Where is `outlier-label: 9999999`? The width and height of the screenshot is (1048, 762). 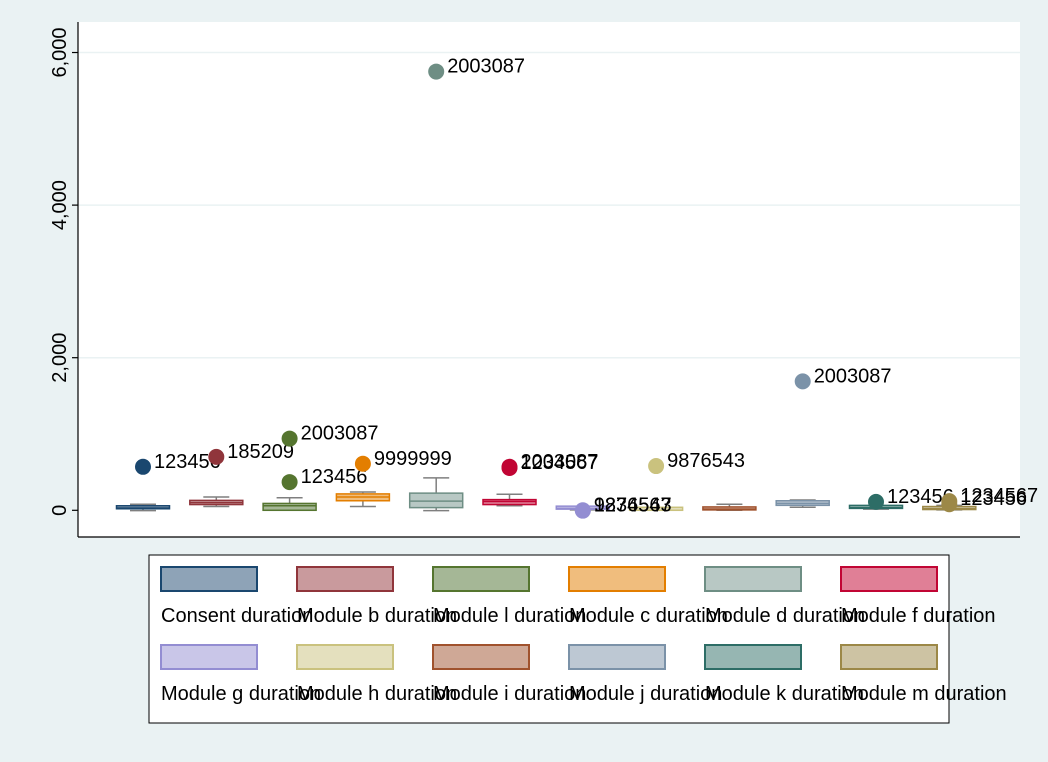
outlier-label: 9999999 is located at coordinates (413, 459).